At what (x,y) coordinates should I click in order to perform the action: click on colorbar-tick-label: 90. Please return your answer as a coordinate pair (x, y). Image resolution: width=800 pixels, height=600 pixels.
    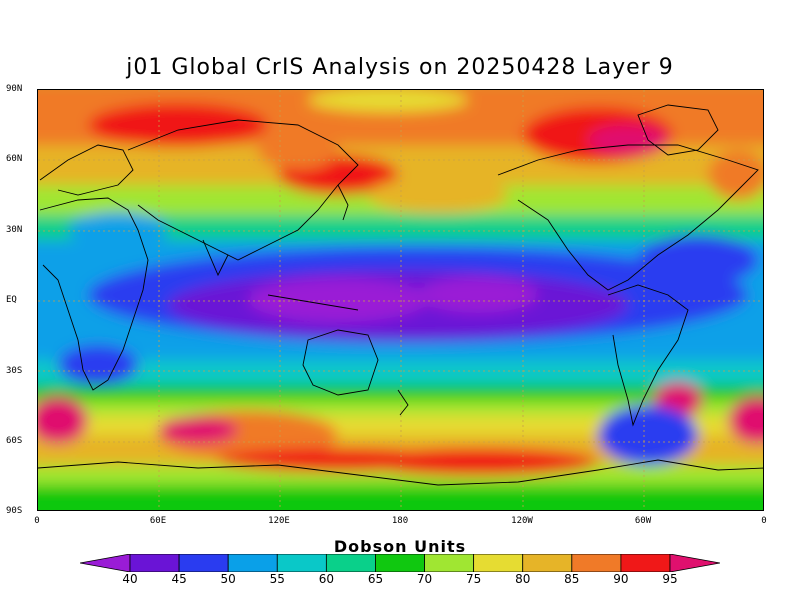
    Looking at the image, I should click on (621, 579).